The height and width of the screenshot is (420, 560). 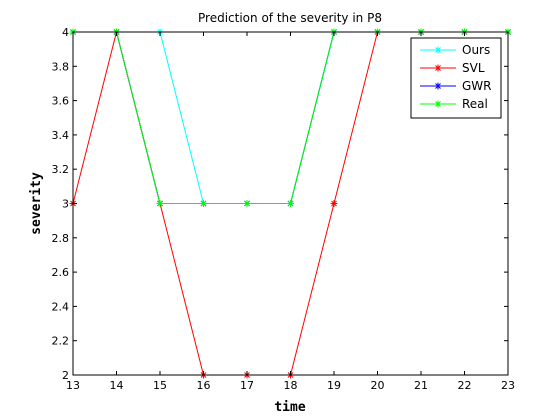 I want to click on legend-box, so click(x=456, y=78).